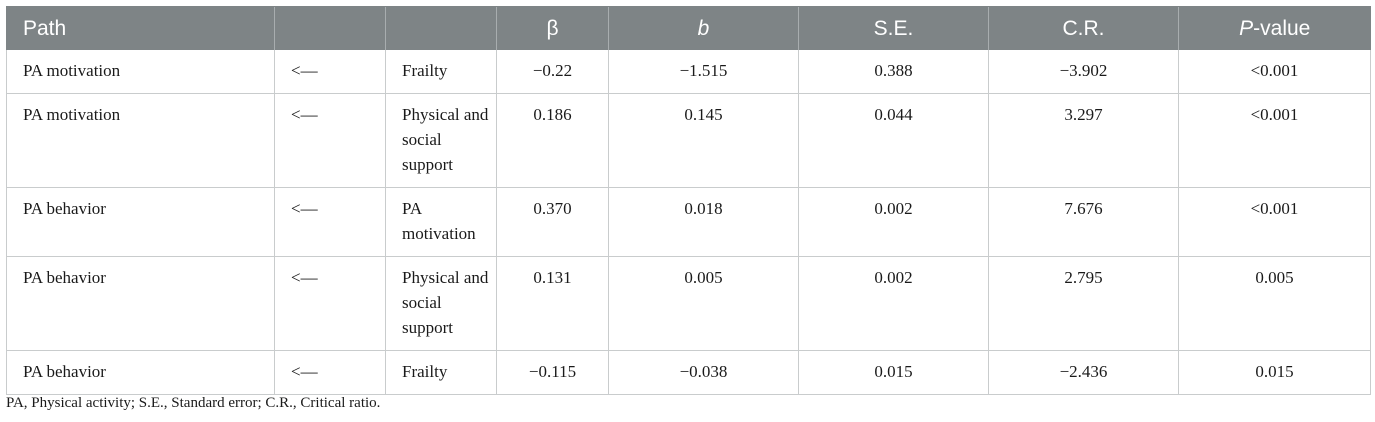 The height and width of the screenshot is (422, 1375). Describe the element at coordinates (552, 28) in the screenshot. I see `header-beta: β` at that location.